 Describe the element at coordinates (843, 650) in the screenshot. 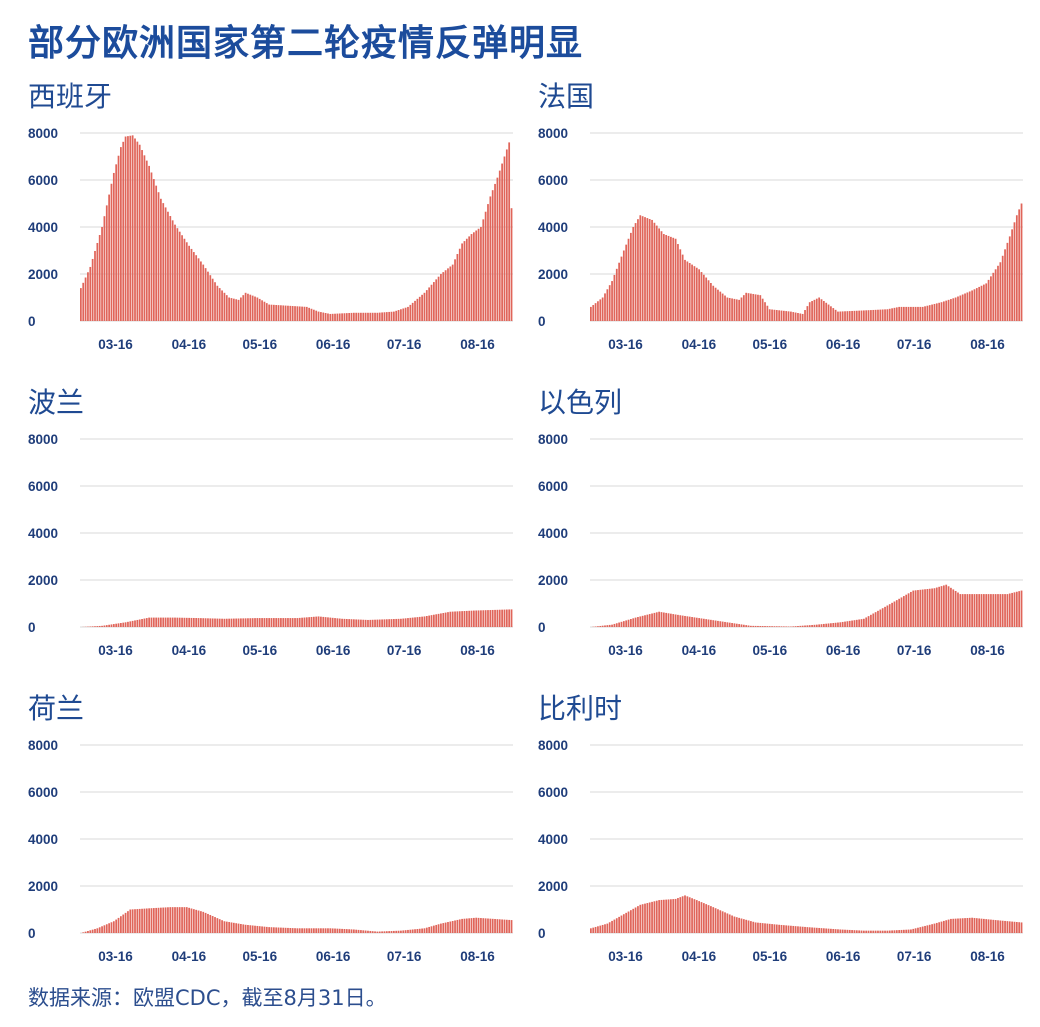

I see `x-tick-label: 06-16` at that location.